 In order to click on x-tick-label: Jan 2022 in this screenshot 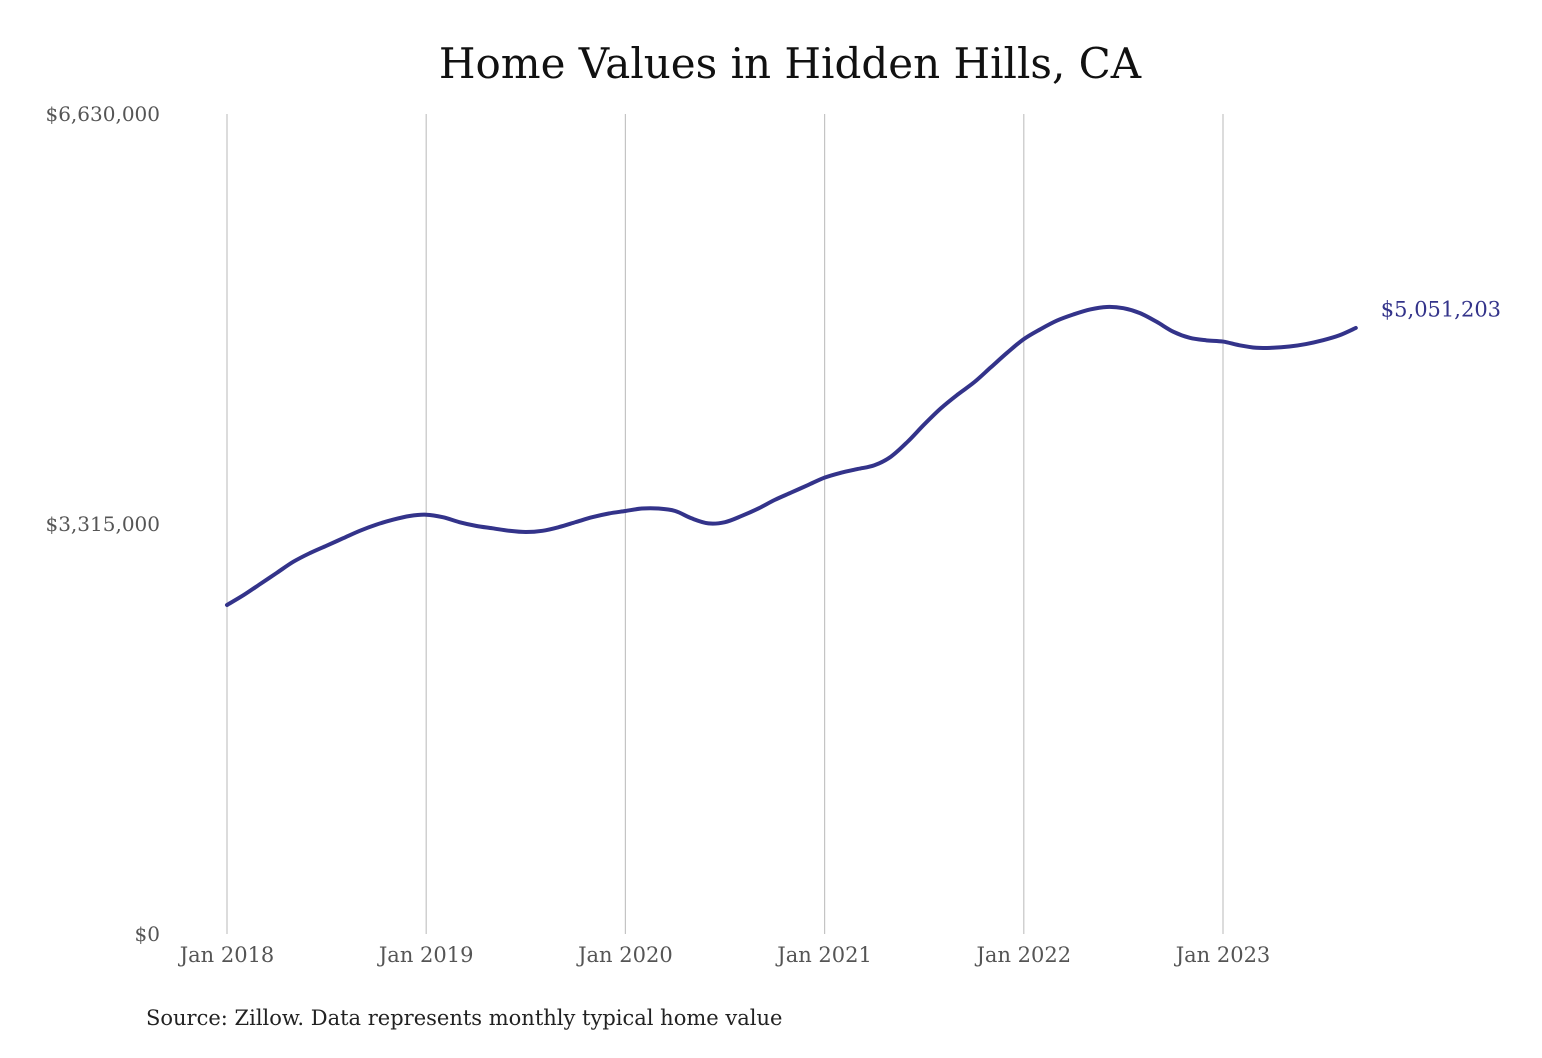, I will do `click(1023, 955)`.